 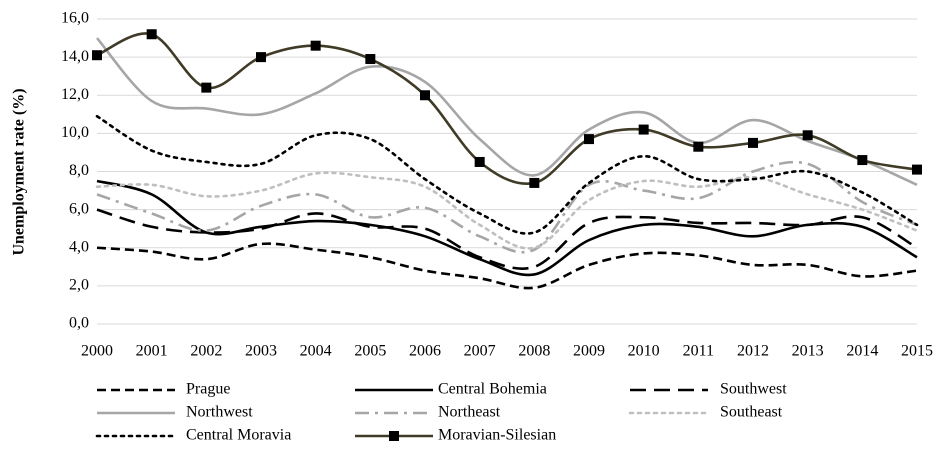 I want to click on y-tick-label: 2,0, so click(x=79, y=285).